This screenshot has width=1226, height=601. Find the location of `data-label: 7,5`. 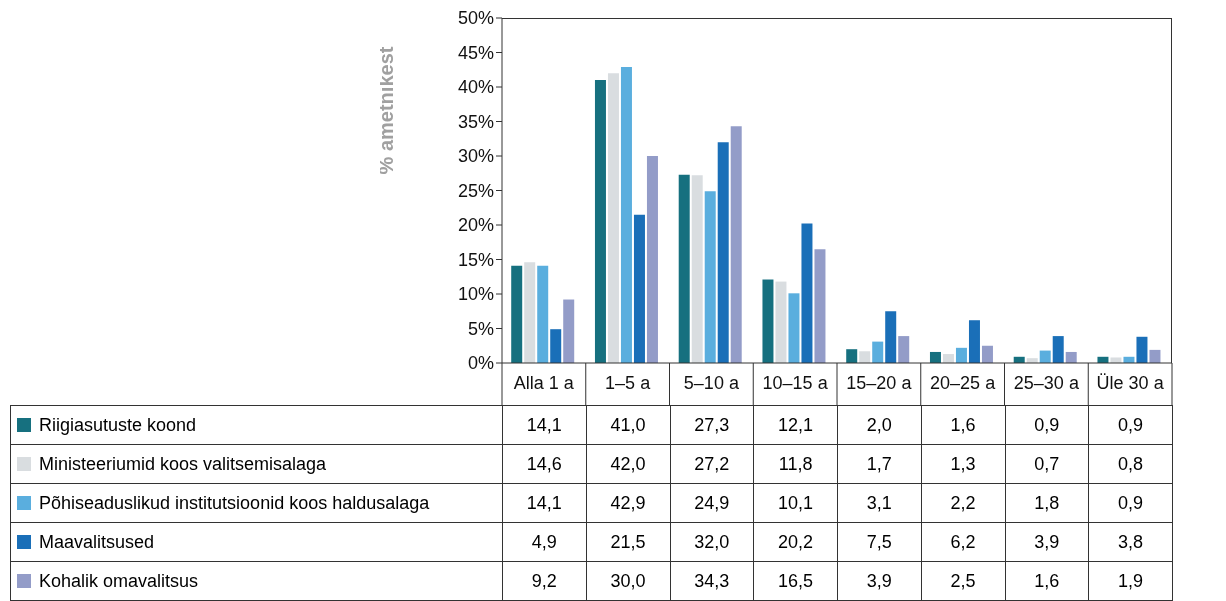

data-label: 7,5 is located at coordinates (879, 542).